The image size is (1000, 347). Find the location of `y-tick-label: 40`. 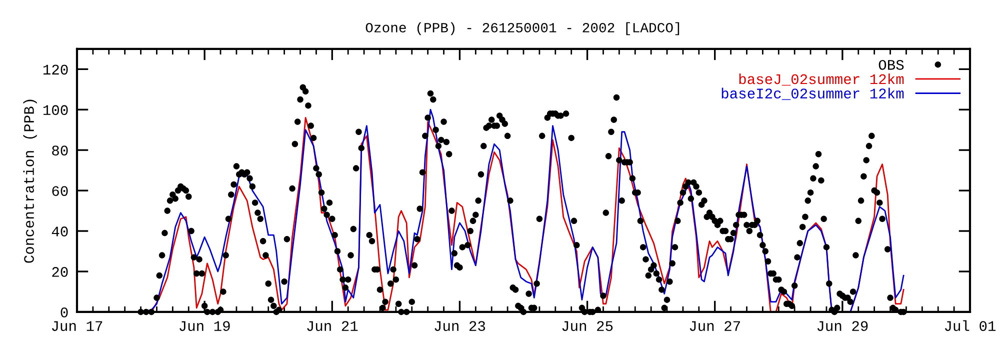

y-tick-label: 40 is located at coordinates (60, 231).